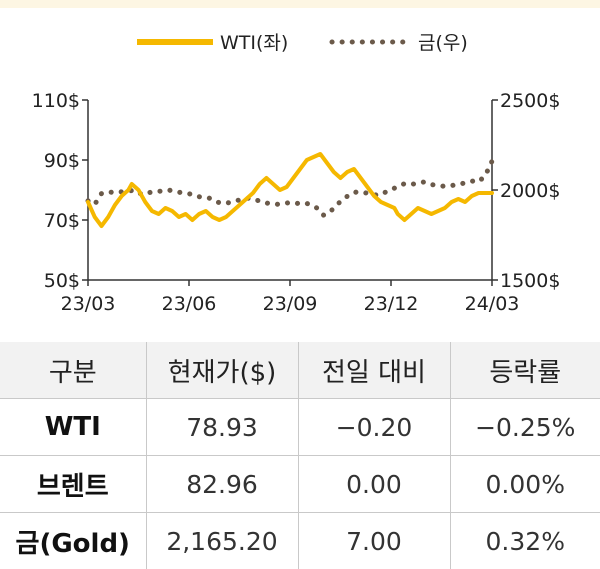 This screenshot has height=569, width=600. I want to click on x-tick-label: 23/09, so click(290, 304).